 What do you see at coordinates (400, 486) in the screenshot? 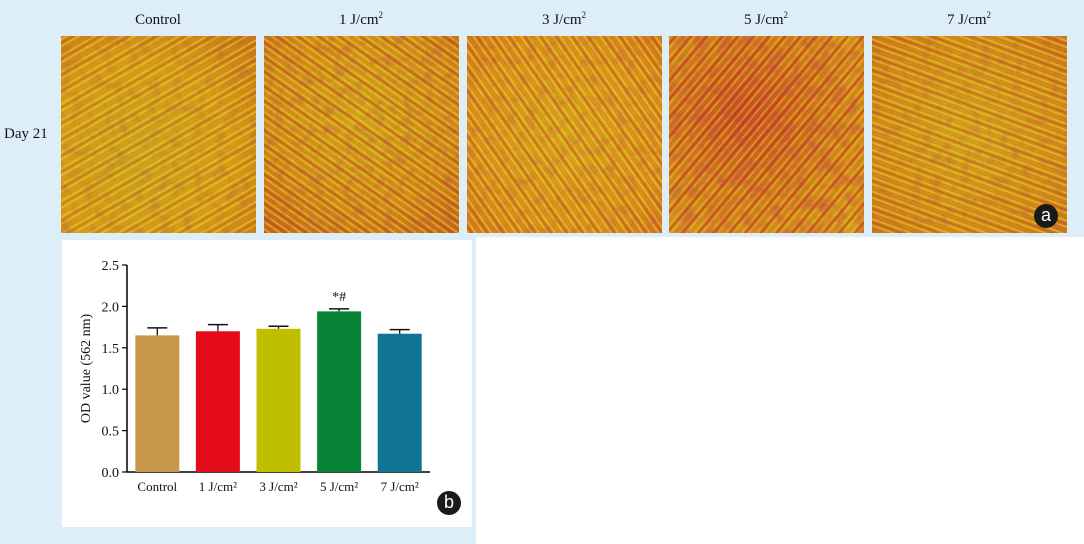
I see `x-tick-label: 7 J/cm²` at bounding box center [400, 486].